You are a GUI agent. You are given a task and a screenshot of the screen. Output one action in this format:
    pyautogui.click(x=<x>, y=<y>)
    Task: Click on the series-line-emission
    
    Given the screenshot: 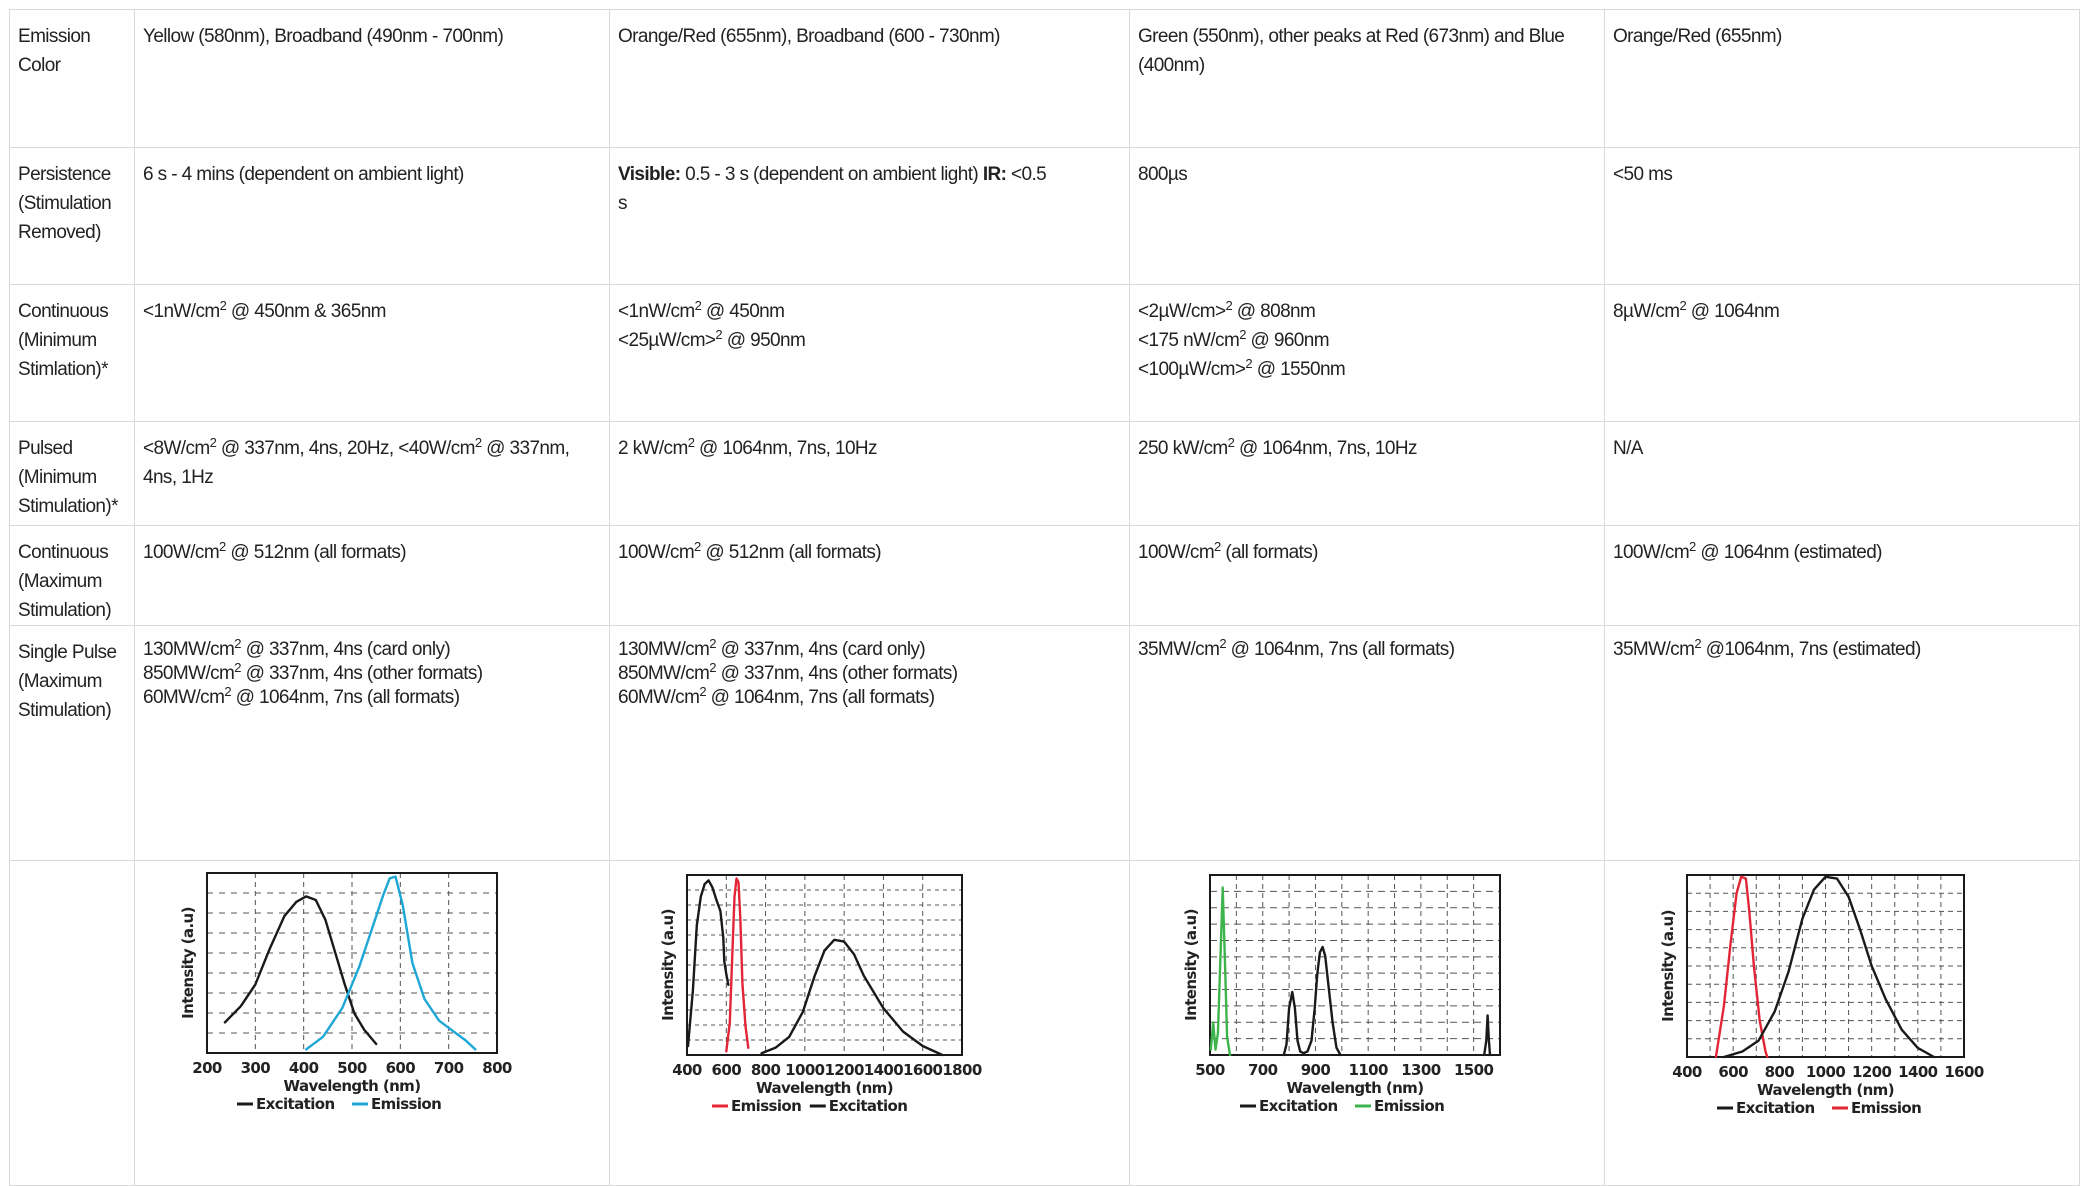 What is the action you would take?
    pyautogui.click(x=1741, y=967)
    